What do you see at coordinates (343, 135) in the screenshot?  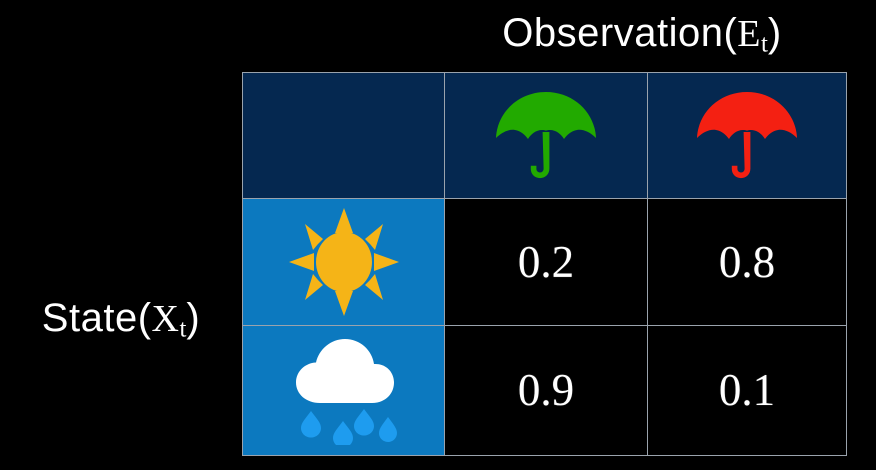 I see `matrix-corner-cell` at bounding box center [343, 135].